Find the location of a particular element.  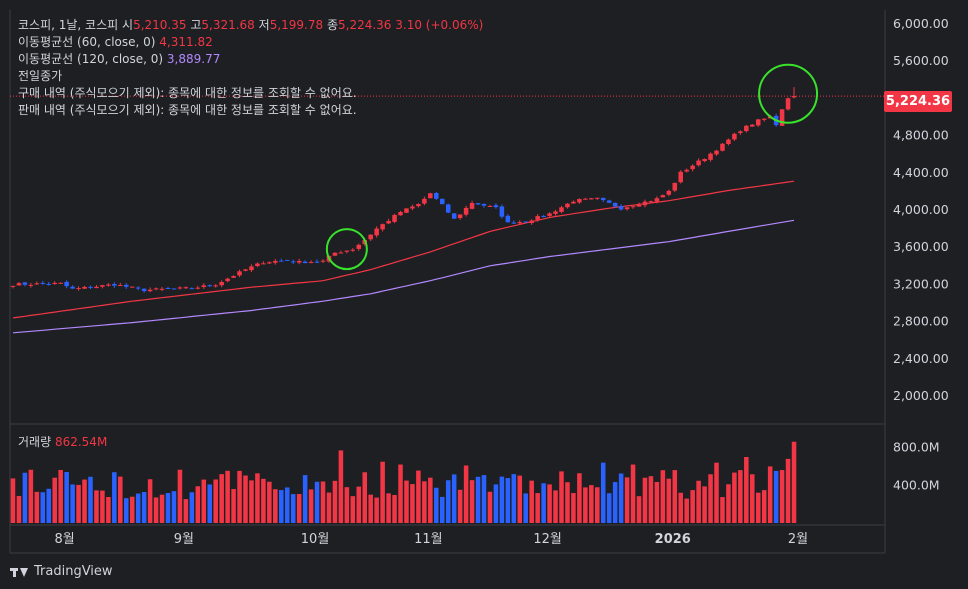

close-value: 5,224.36 is located at coordinates (365, 25).